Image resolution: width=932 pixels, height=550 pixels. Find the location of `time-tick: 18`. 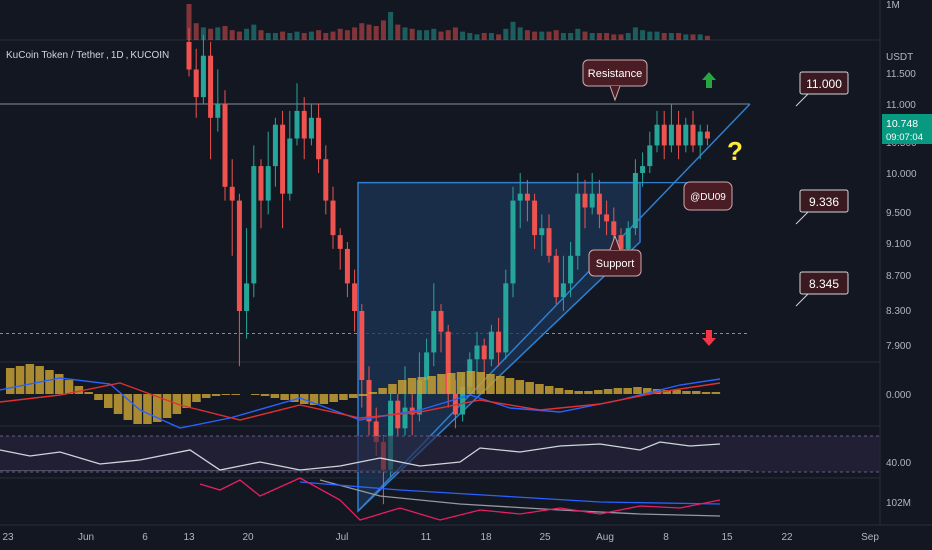

time-tick: 18 is located at coordinates (486, 537).